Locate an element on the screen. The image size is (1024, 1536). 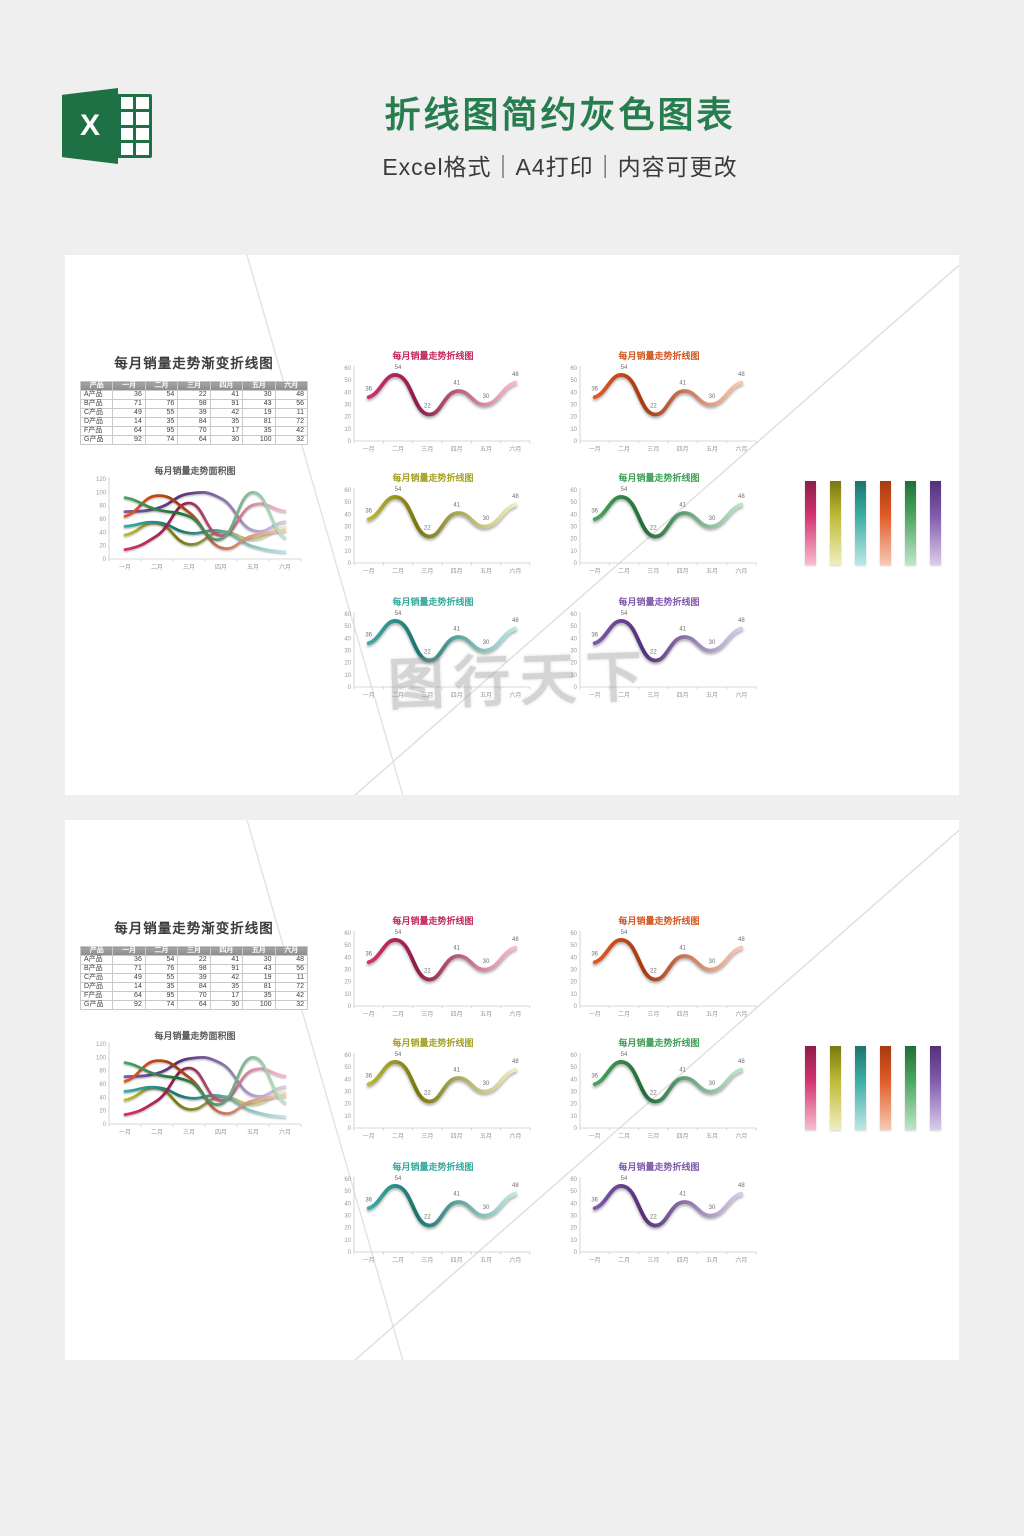
data-label: 36 is located at coordinates (594, 1077).